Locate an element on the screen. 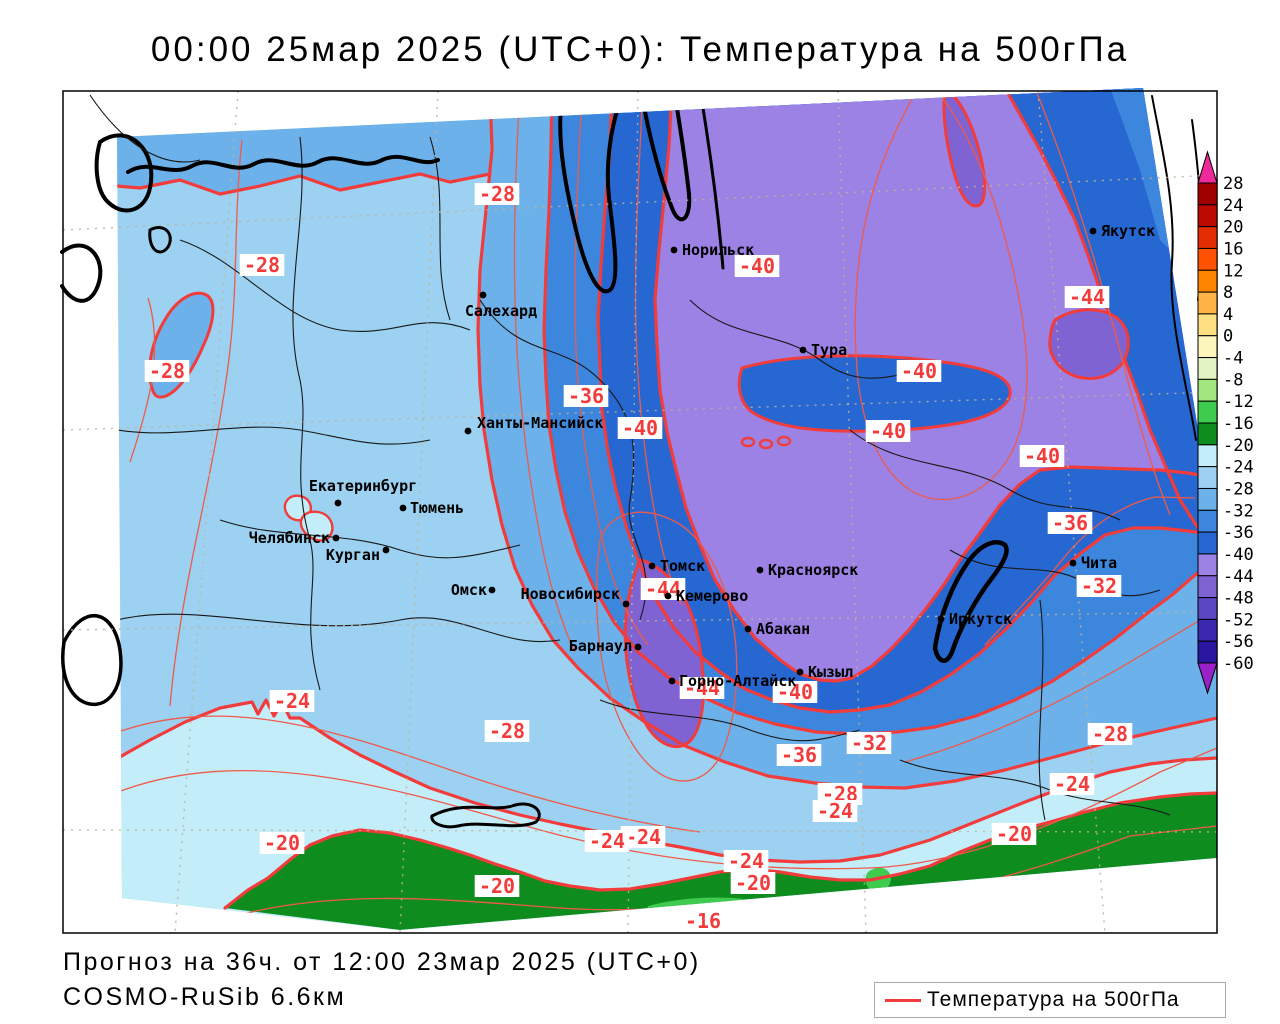 The width and height of the screenshot is (1280, 1024). city-label: Челябинск is located at coordinates (289, 538).